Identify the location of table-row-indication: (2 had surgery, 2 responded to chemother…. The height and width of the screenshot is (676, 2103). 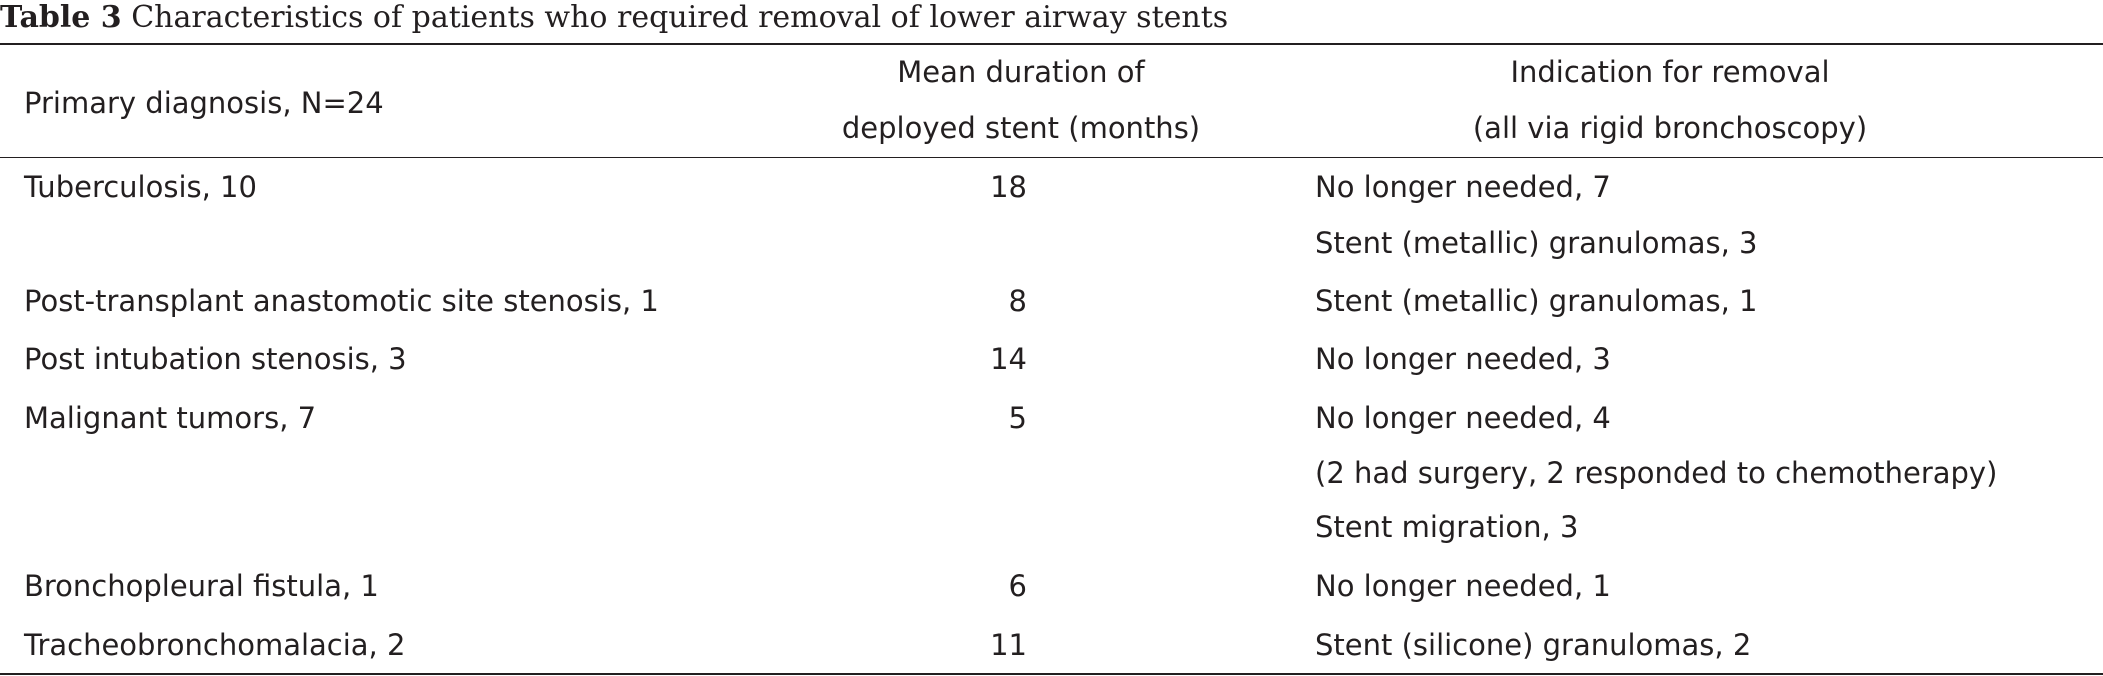
(1656, 473).